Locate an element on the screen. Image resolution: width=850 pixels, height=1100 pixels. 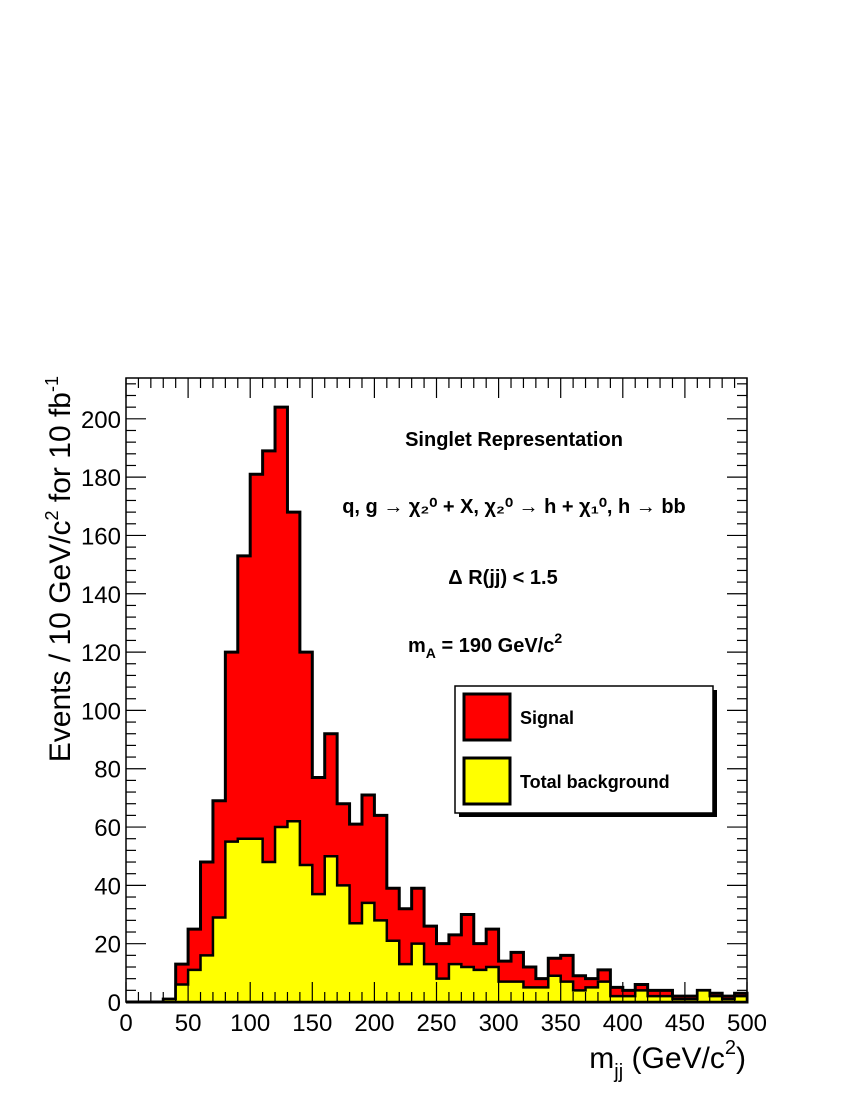
process-annotation: q, g → χ₂⁰ + X, χ₂⁰ → h + χ₁⁰, h → bb is located at coordinates (514, 507).